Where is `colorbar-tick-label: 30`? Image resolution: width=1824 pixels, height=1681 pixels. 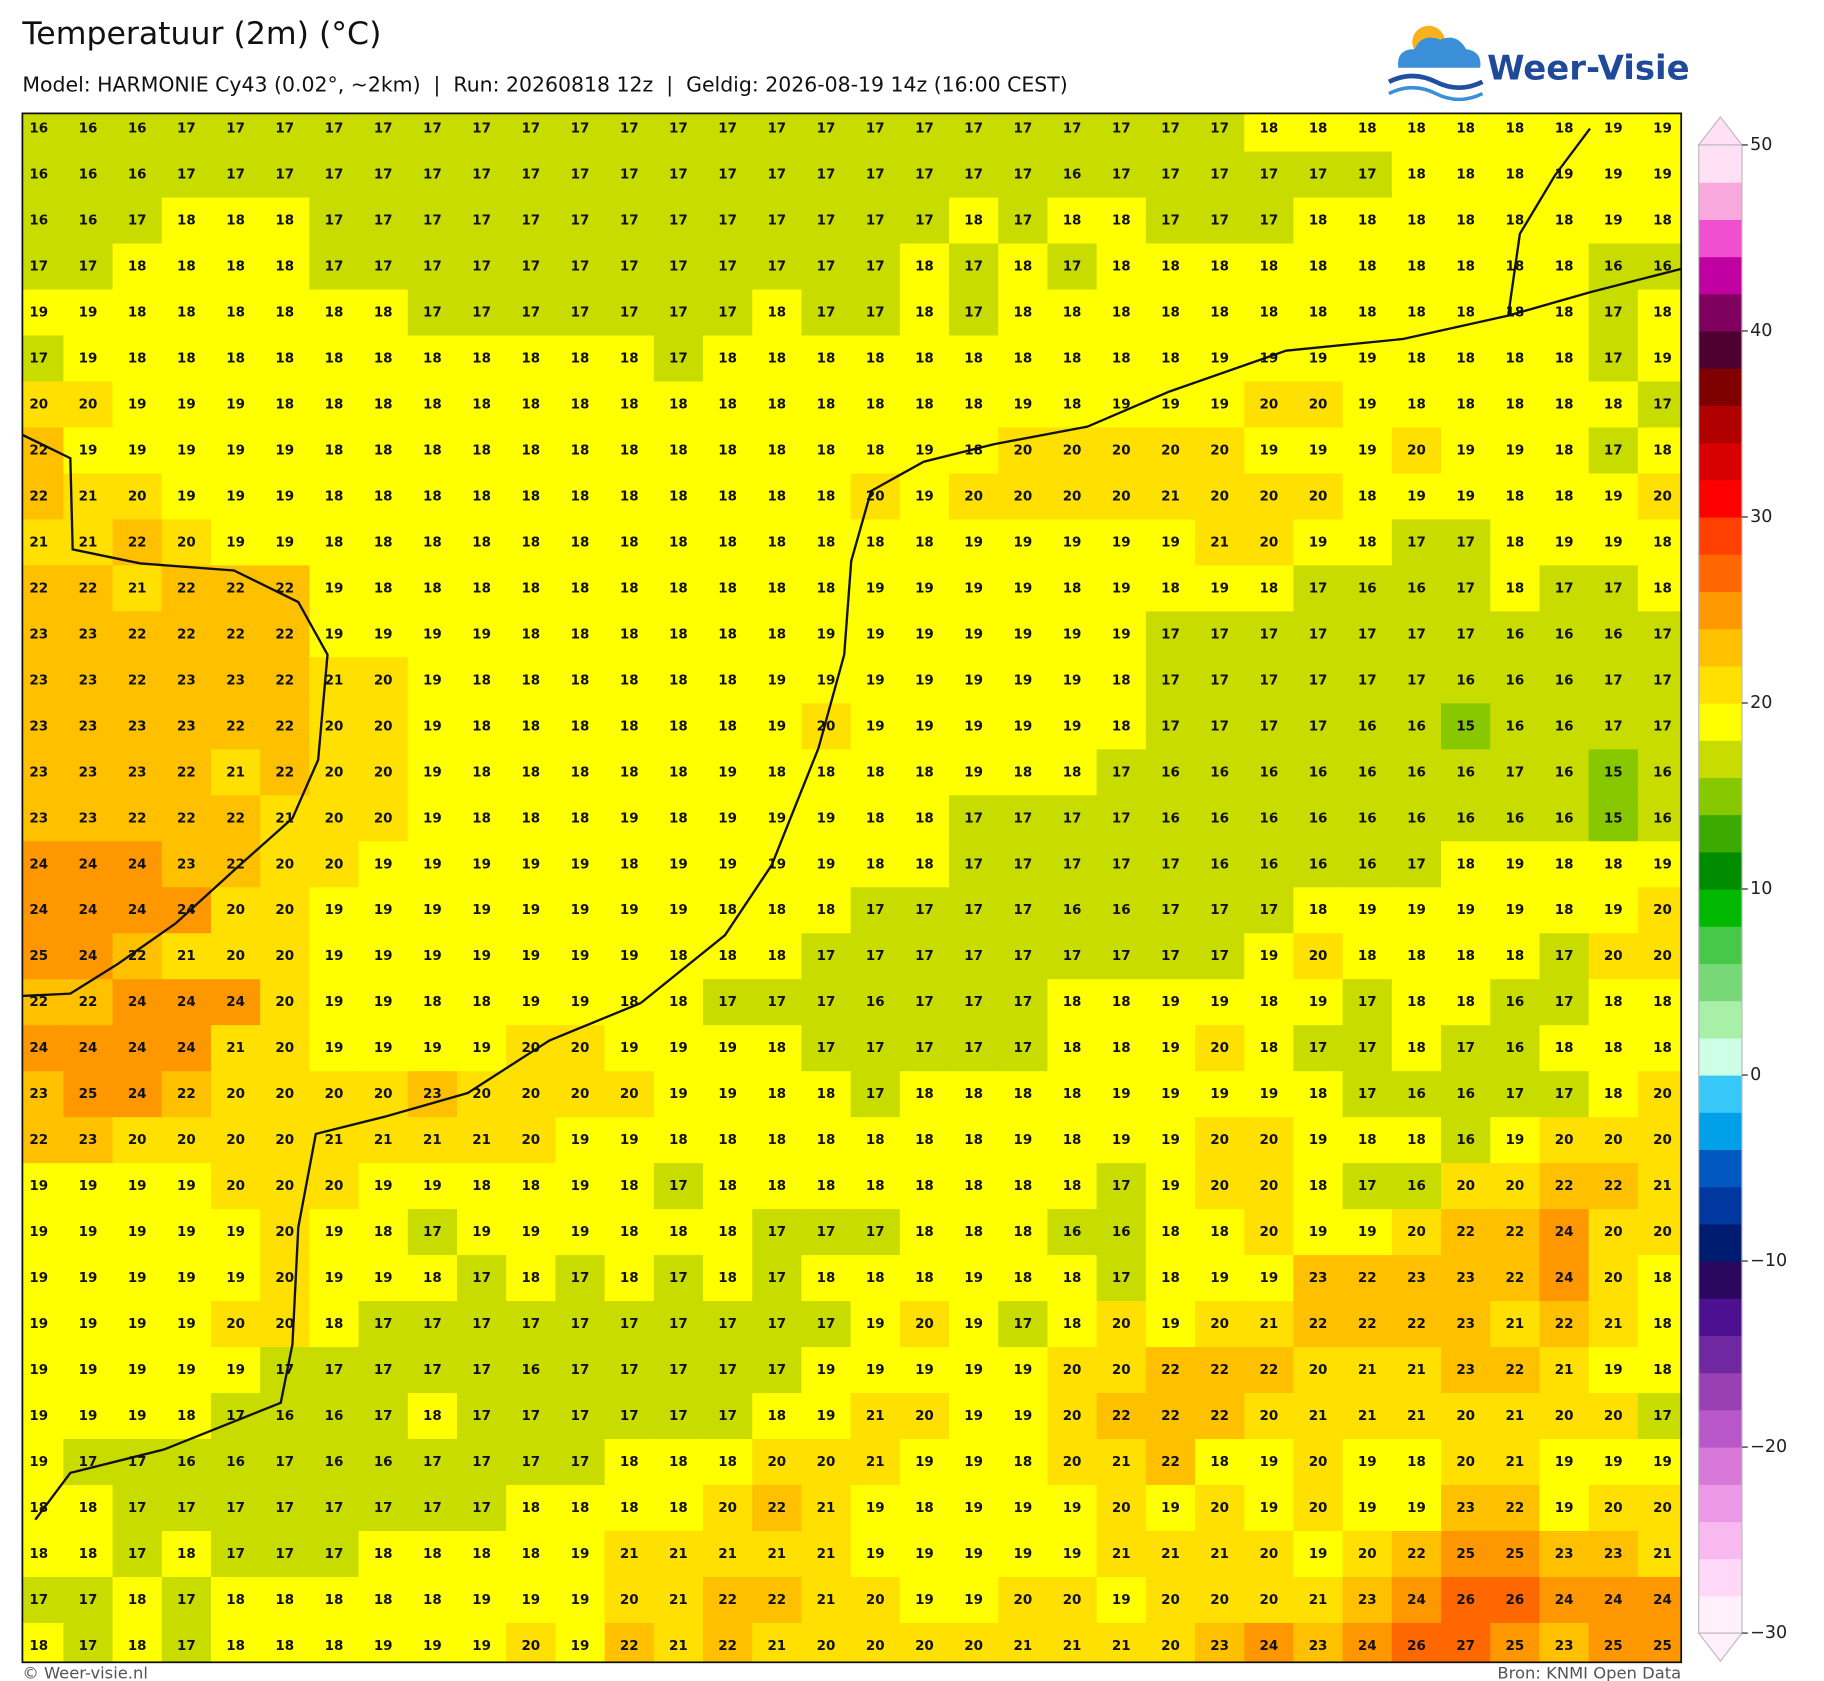 colorbar-tick-label: 30 is located at coordinates (1761, 517).